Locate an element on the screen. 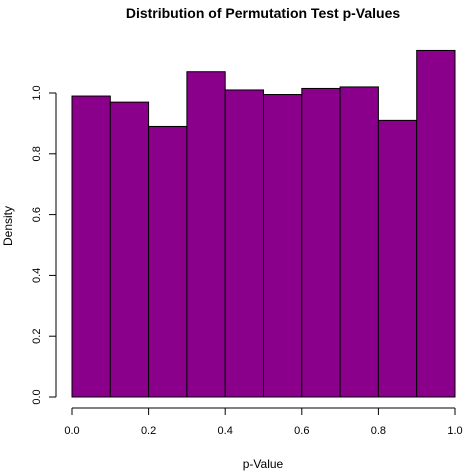 This screenshot has width=474, height=474. x-axis-ticks: 0.0 0.2 0.4 0.6 0.8 1.0 is located at coordinates (263, 422).